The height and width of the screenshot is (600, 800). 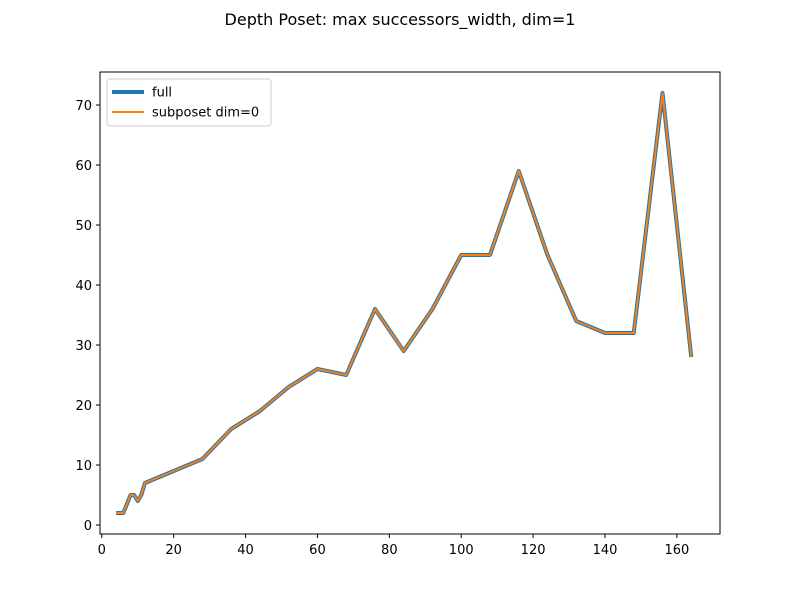 I want to click on legend-label: full, so click(x=162, y=93).